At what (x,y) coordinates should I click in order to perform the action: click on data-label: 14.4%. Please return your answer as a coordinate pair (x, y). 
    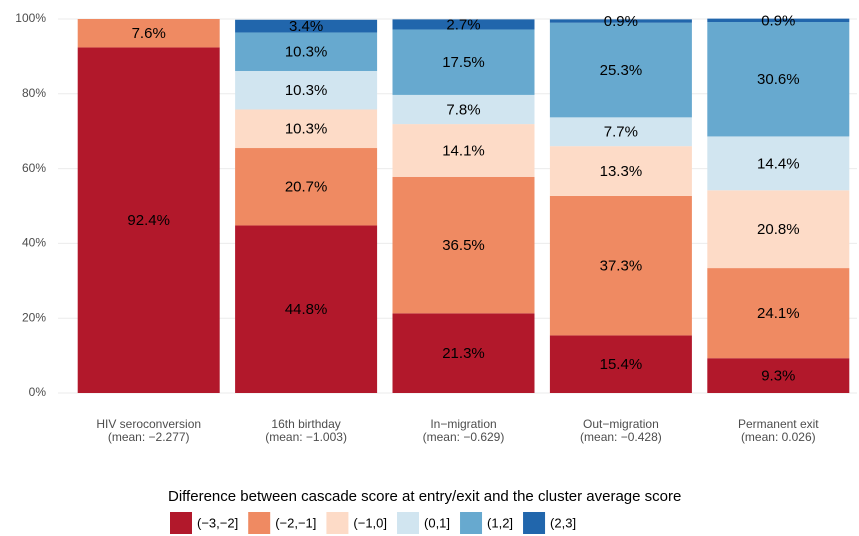
    Looking at the image, I should click on (778, 163).